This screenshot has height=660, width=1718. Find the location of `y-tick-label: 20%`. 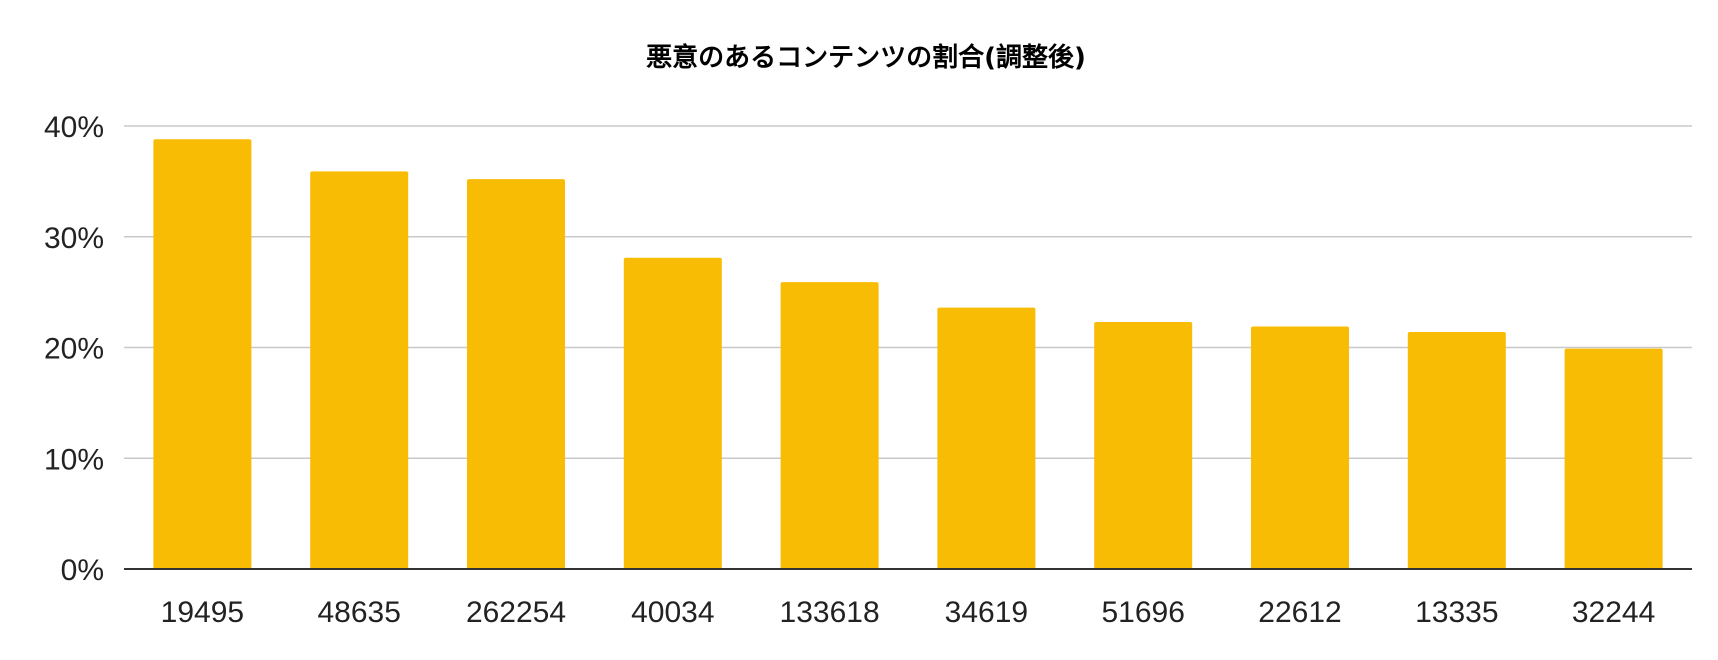

y-tick-label: 20% is located at coordinates (74, 349).